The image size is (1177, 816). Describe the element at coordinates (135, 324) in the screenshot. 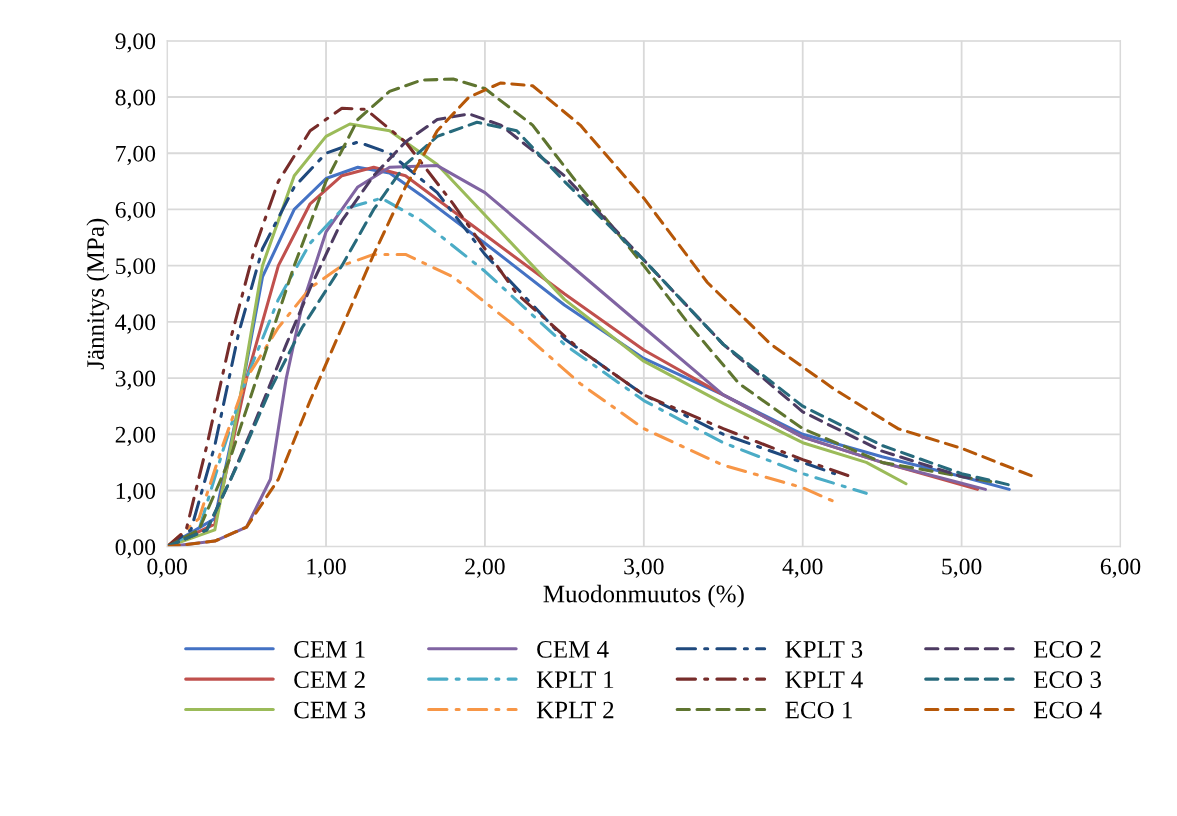

I see `y-tick-label: 4,00` at that location.